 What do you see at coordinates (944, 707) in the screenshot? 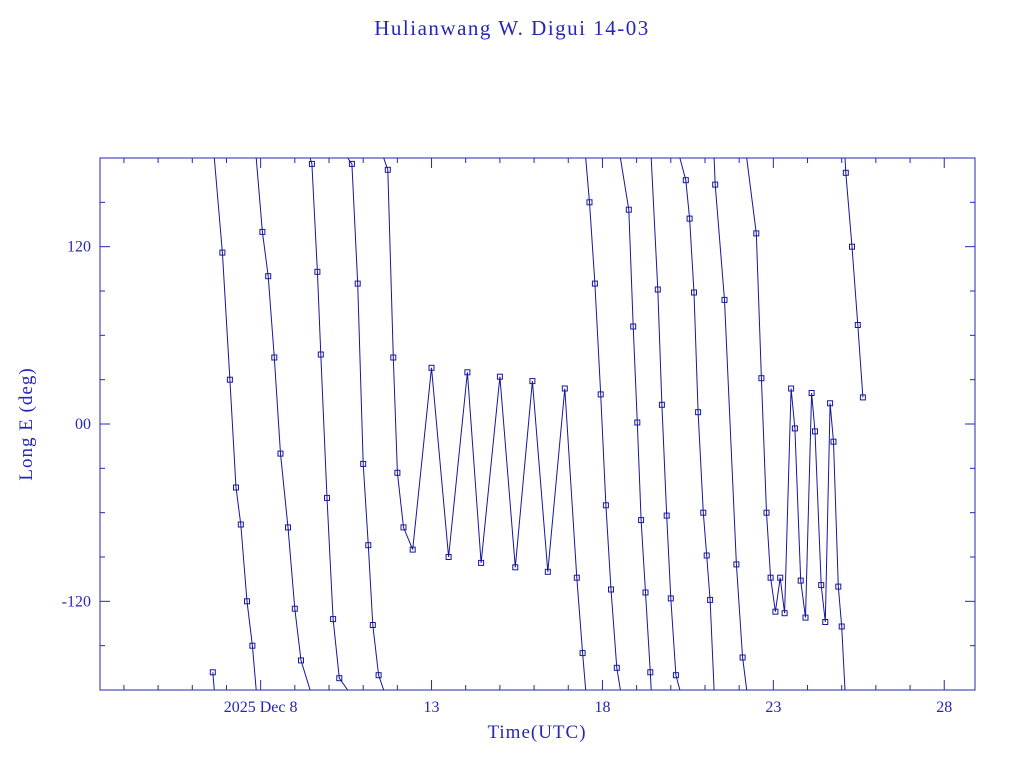
I see `x-tick-label: 28` at bounding box center [944, 707].